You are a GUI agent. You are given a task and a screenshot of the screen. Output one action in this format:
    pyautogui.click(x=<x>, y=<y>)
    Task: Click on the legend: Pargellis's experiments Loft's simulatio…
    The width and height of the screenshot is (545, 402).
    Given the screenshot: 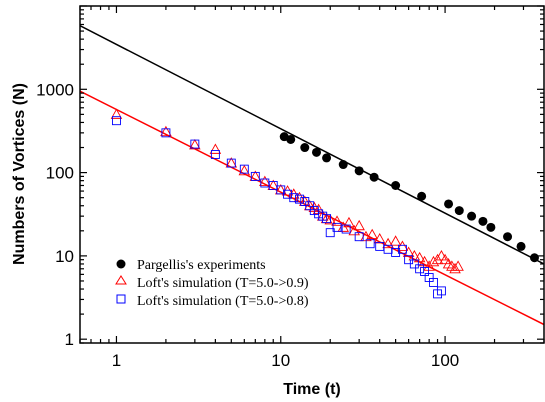 What is the action you would take?
    pyautogui.click(x=212, y=283)
    